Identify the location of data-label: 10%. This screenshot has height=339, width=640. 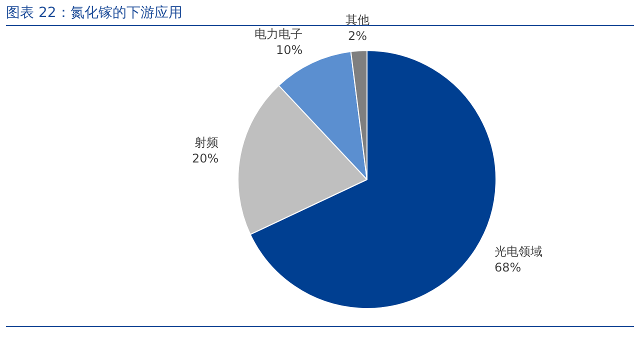
(289, 49).